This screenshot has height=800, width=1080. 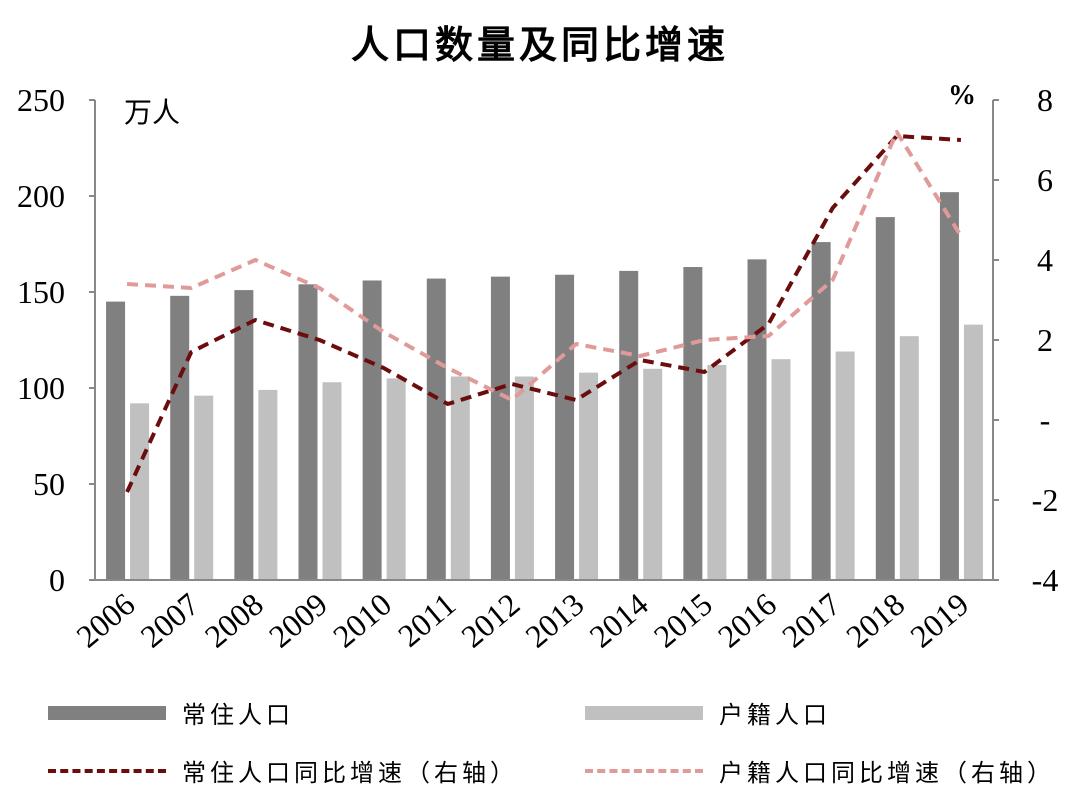 What do you see at coordinates (116, 440) in the screenshot?
I see `bar-resident-2006` at bounding box center [116, 440].